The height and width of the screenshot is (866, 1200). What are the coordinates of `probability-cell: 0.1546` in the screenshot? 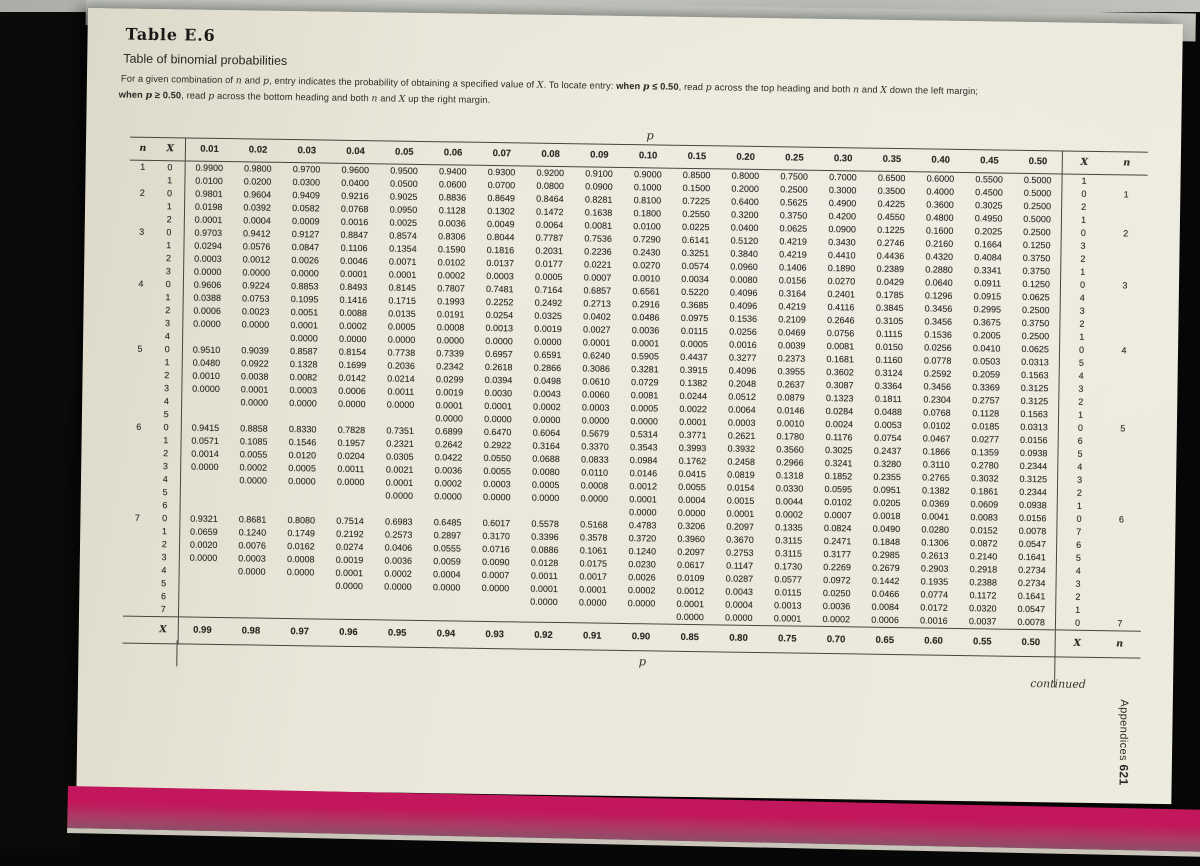 It's located at (302, 442).